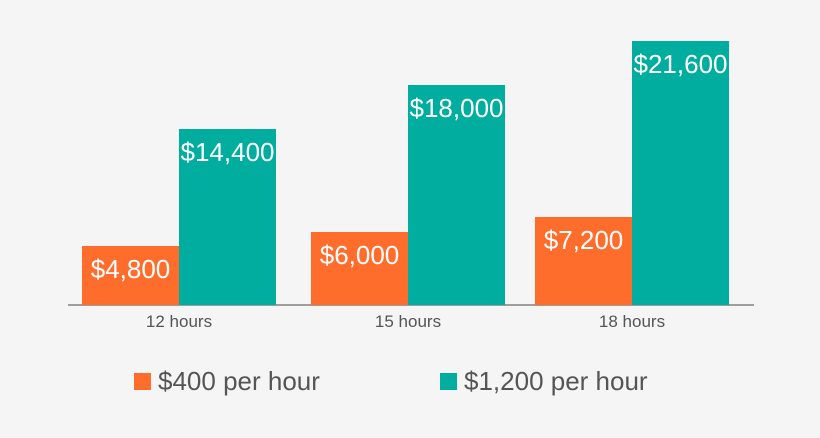 Image resolution: width=820 pixels, height=438 pixels. Describe the element at coordinates (556, 381) in the screenshot. I see `legend-label: $1,200 per hour` at that location.